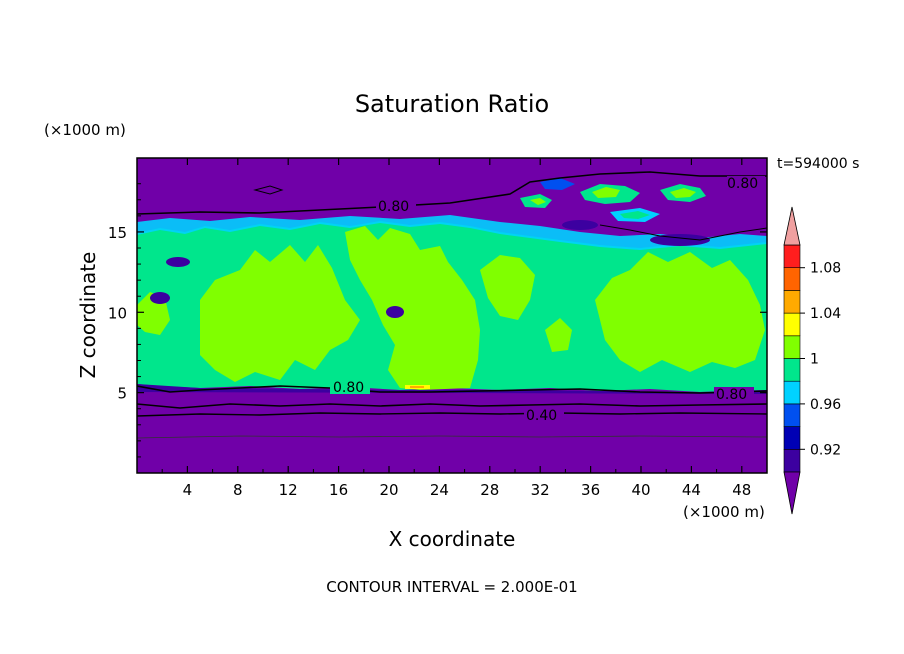  Describe the element at coordinates (117, 313) in the screenshot. I see `y-tick-label: 10` at that location.